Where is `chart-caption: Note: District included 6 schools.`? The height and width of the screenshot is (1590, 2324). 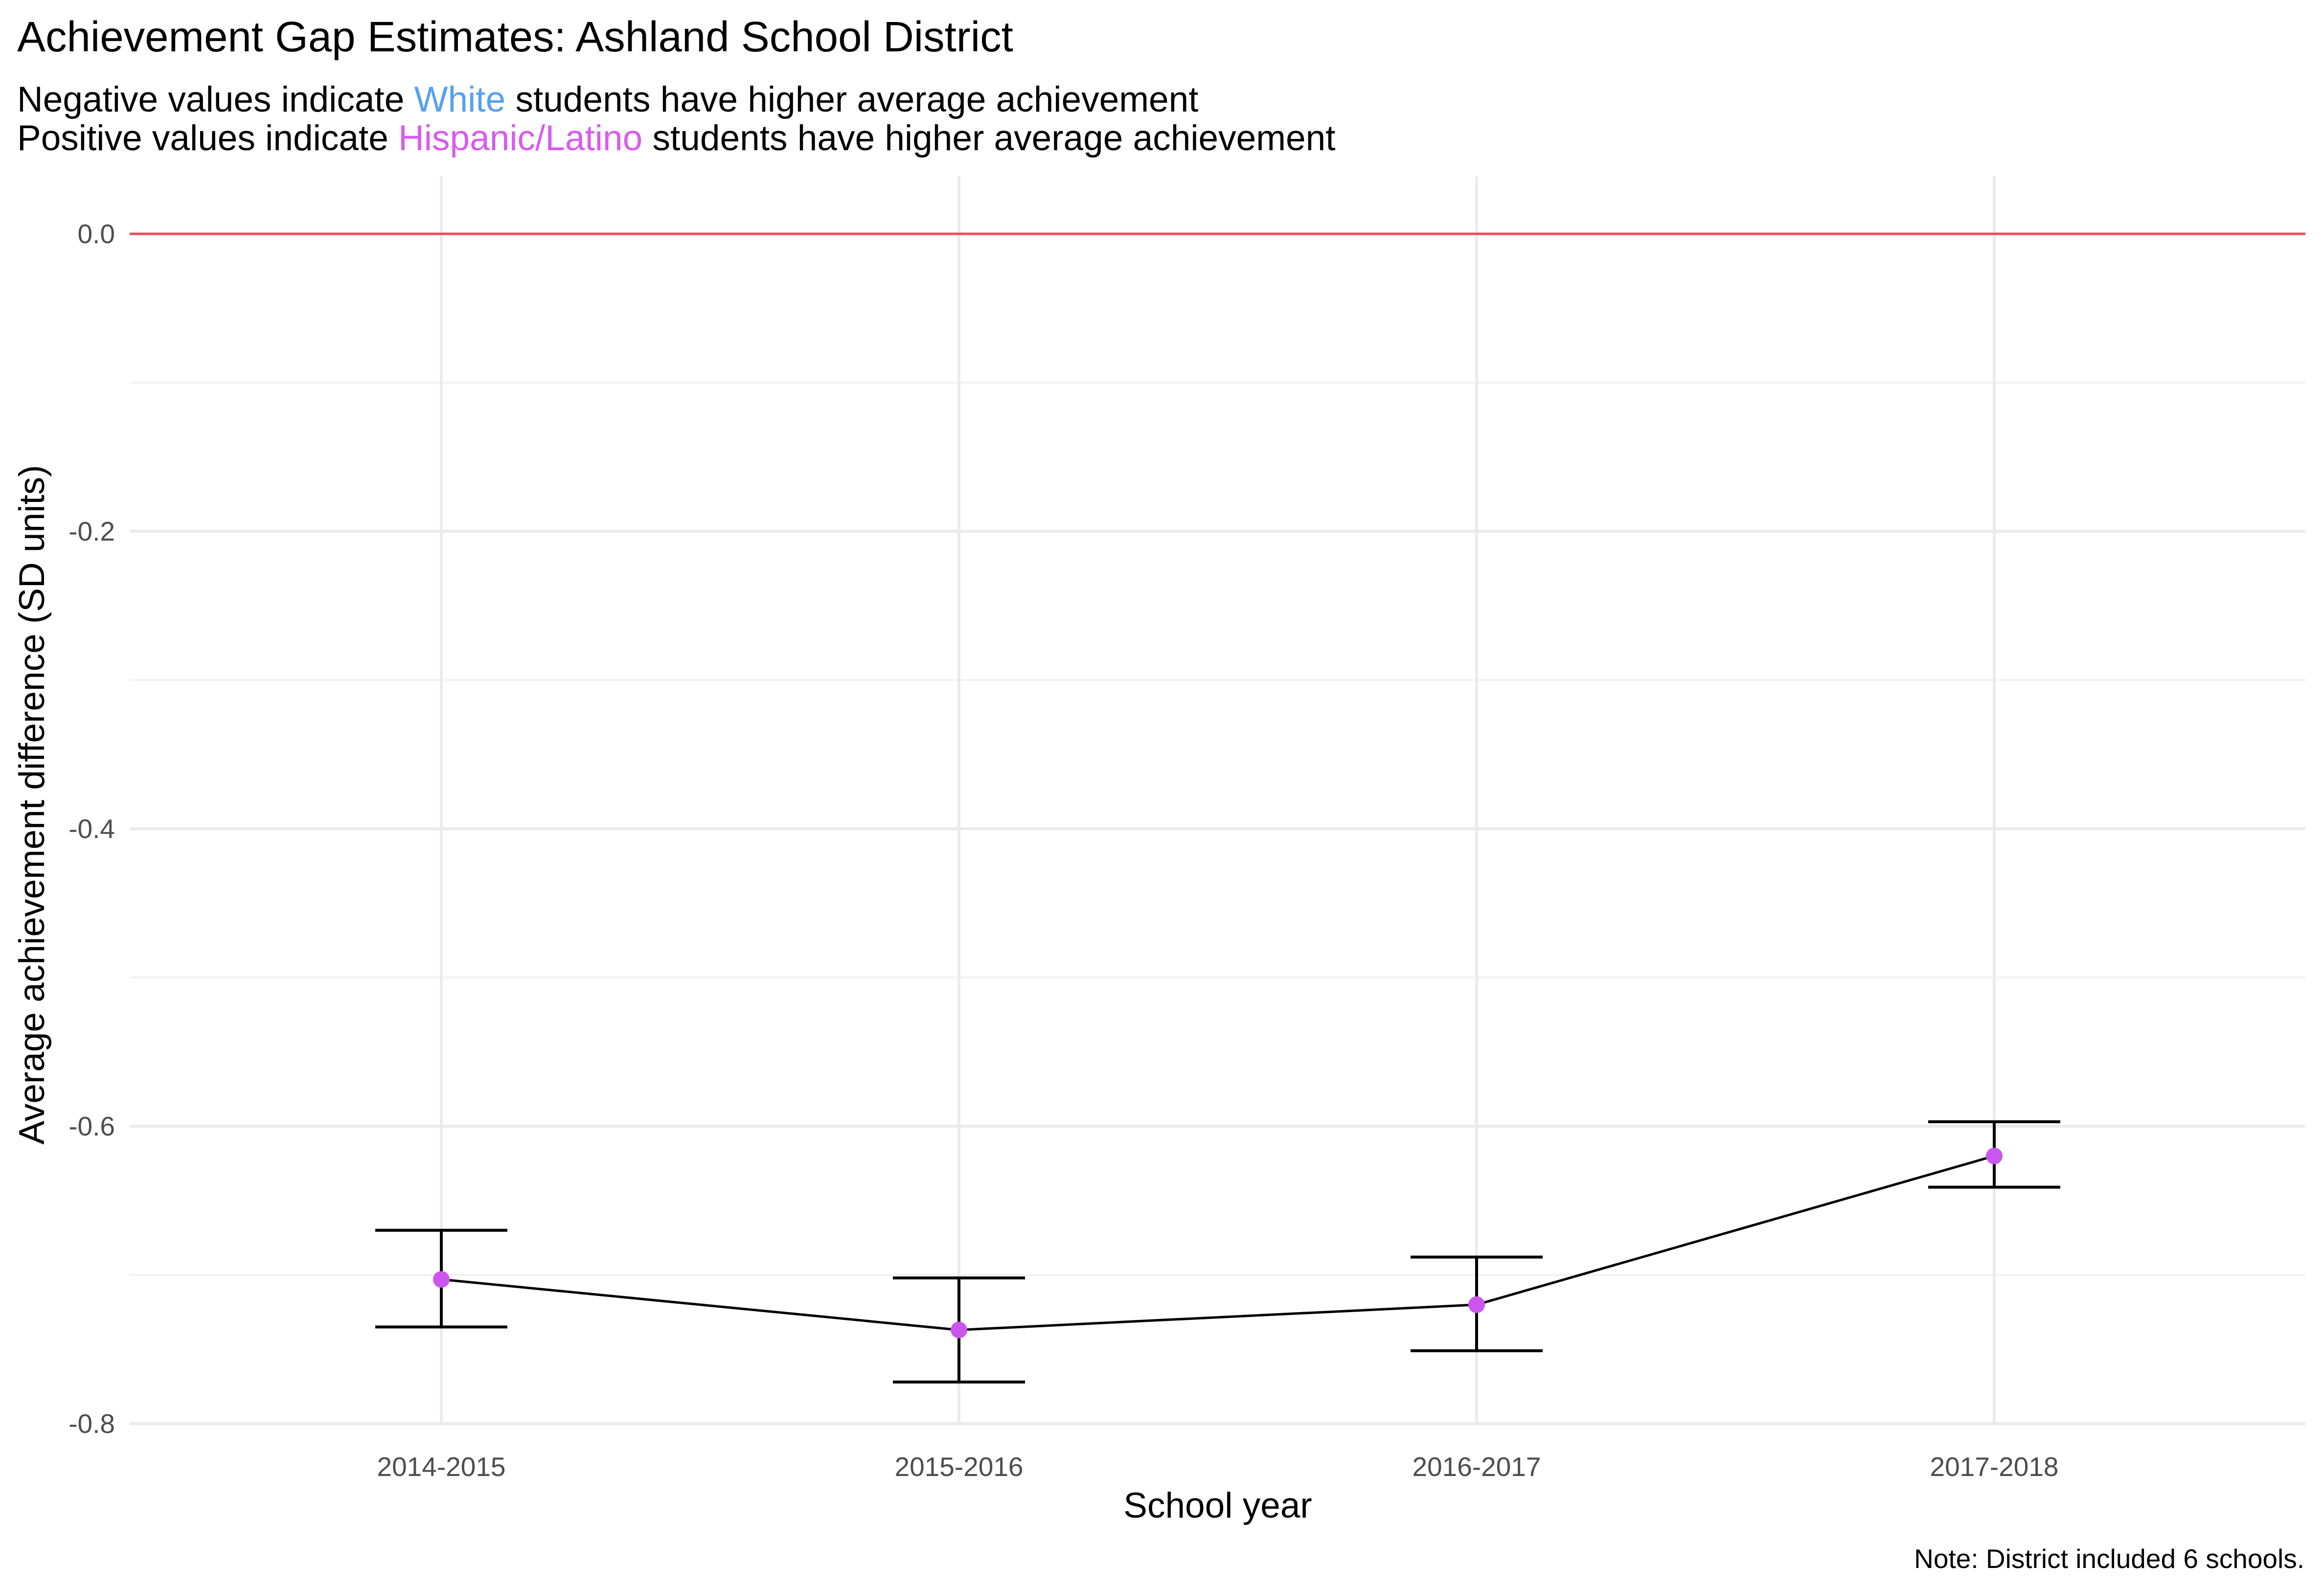
chart-caption: Note: District included 6 schools. is located at coordinates (2109, 1559).